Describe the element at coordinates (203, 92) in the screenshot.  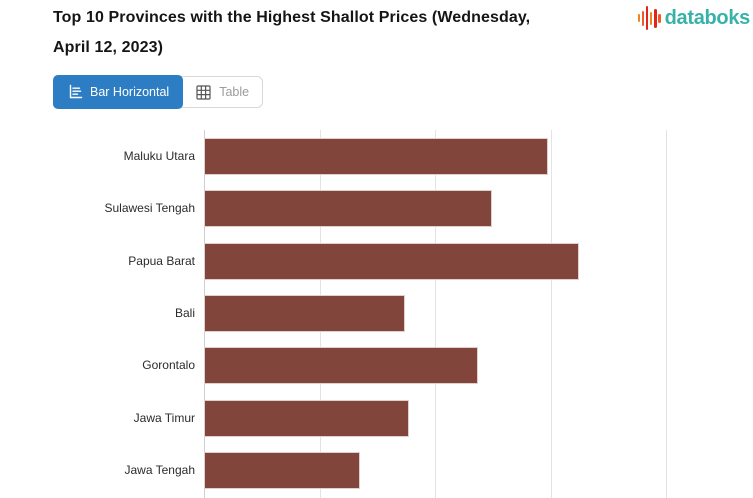
I see `table-icon` at that location.